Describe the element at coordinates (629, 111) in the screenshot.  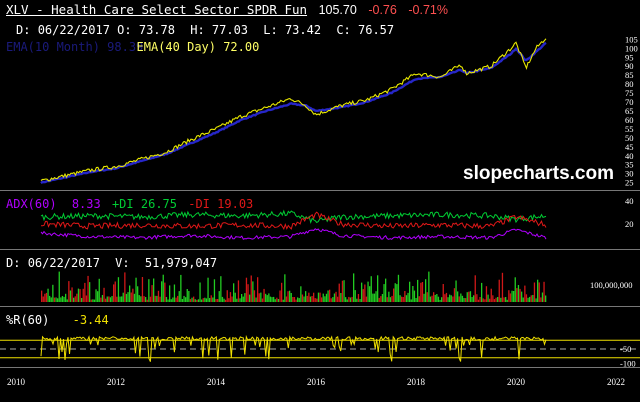
I see `price-axis-label: 65` at that location.